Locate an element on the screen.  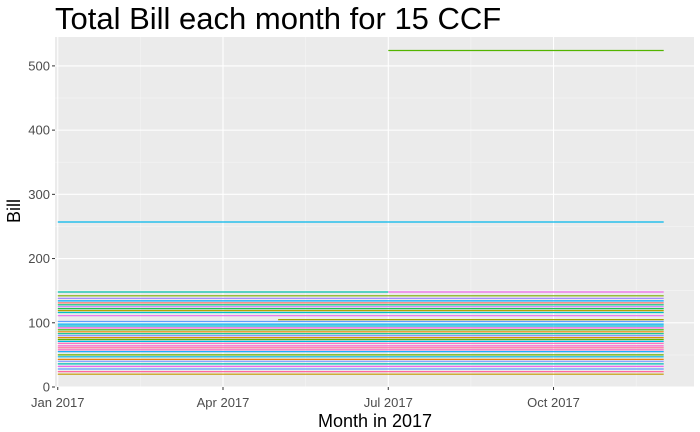
y-tick-label: 400 is located at coordinates (39, 130).